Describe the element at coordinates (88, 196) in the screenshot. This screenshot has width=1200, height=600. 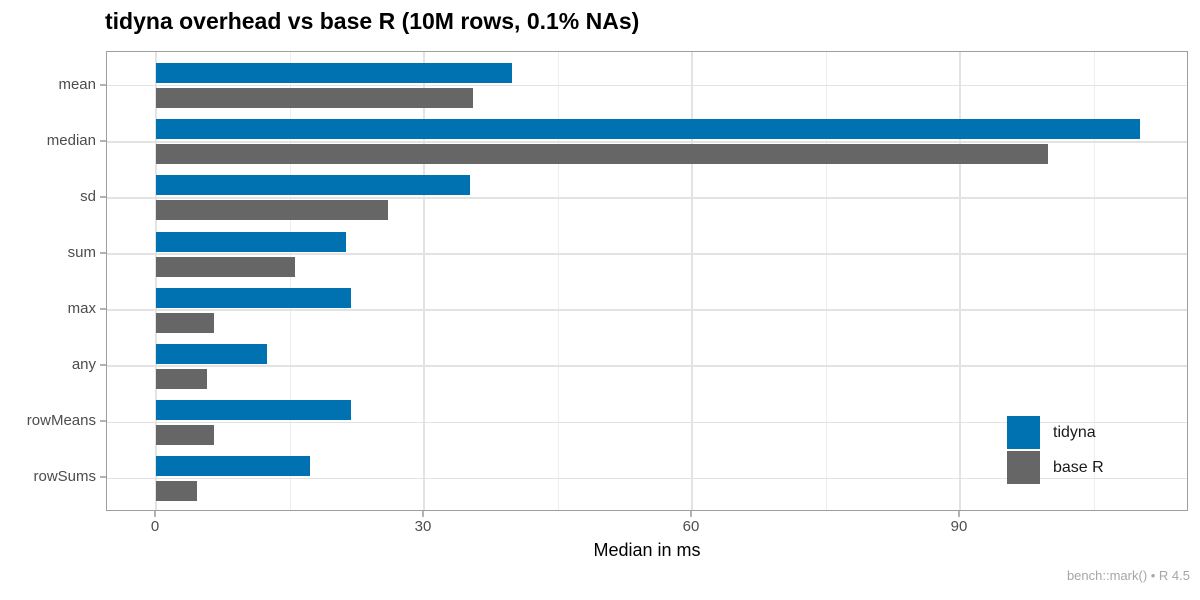
I see `y-axis-label: sd` at that location.